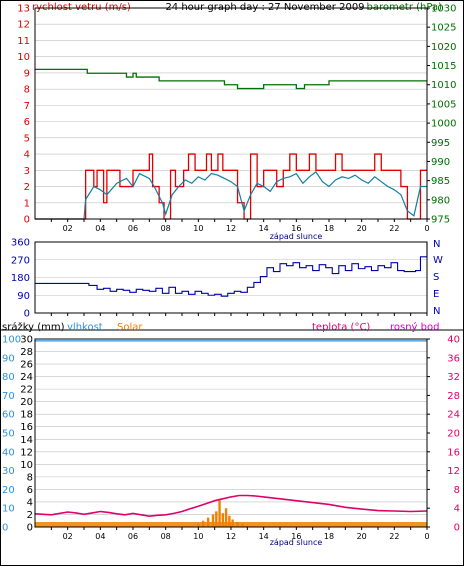  What do you see at coordinates (198, 536) in the screenshot?
I see `bottom-panel-x-tick-label: 10` at bounding box center [198, 536].